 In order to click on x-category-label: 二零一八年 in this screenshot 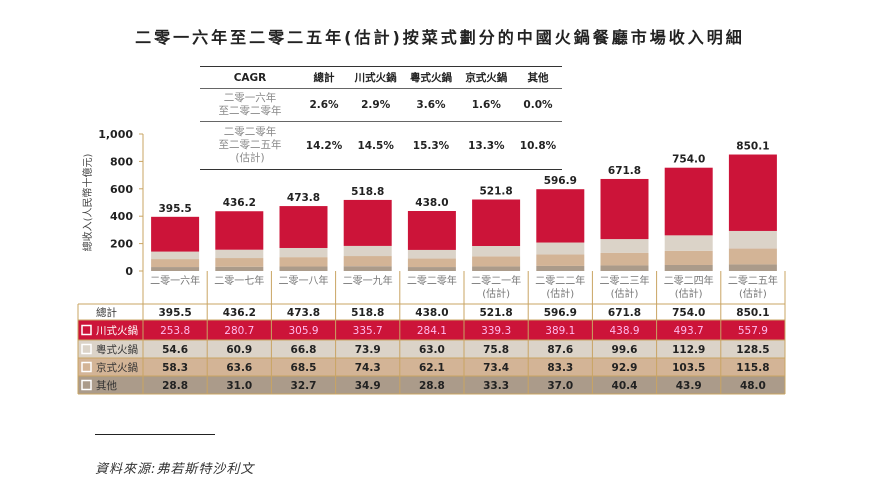, I will do `click(304, 280)`.